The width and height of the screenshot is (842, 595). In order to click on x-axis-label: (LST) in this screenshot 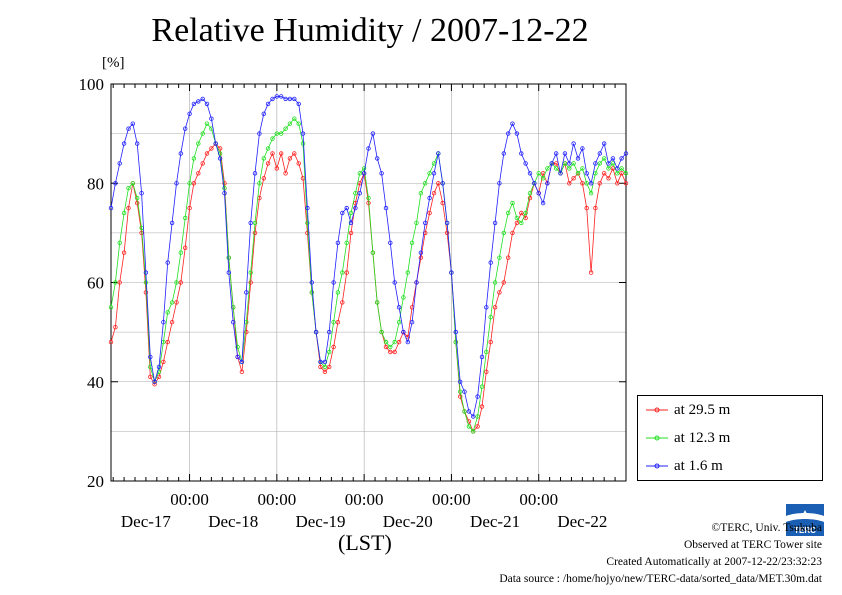, I will do `click(365, 542)`.